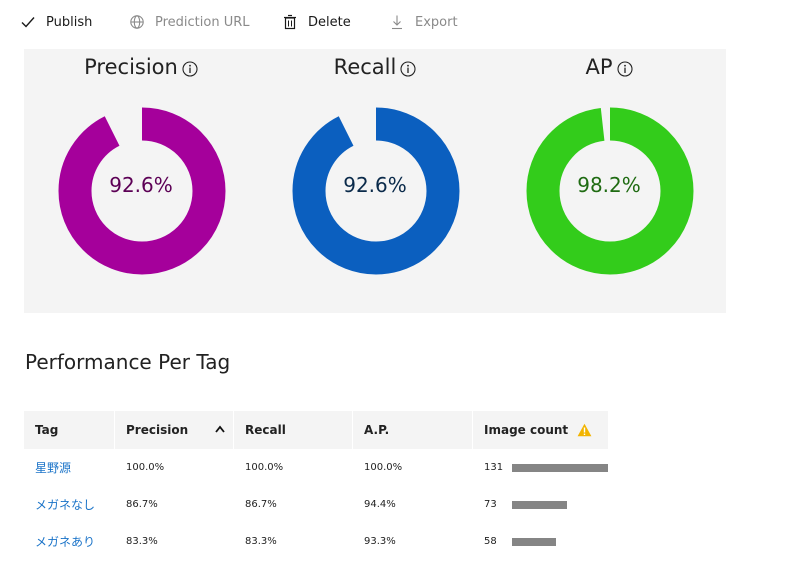 The image size is (796, 569). I want to click on metric-value: 98.2%, so click(609, 185).